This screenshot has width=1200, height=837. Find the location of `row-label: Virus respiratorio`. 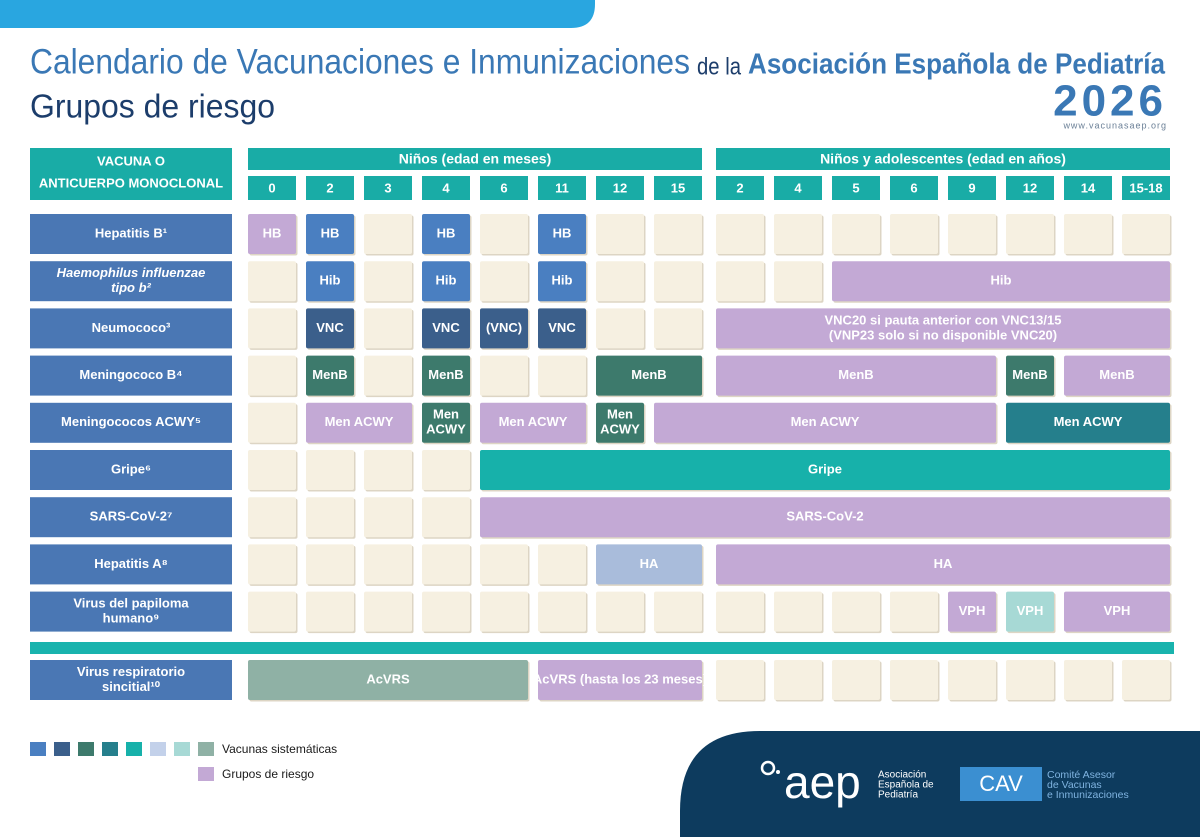

row-label: Virus respiratorio is located at coordinates (131, 671).